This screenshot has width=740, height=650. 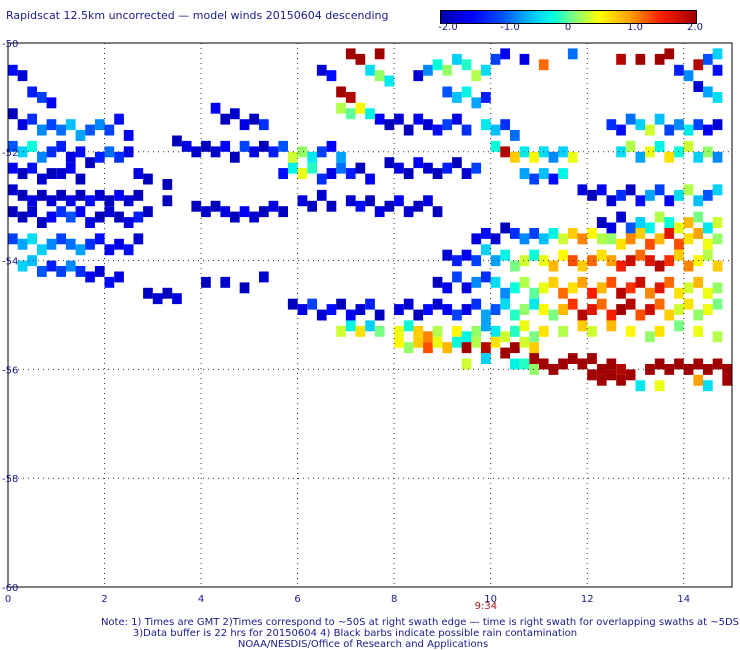 What do you see at coordinates (568, 27) in the screenshot?
I see `colorbar-label: 0` at bounding box center [568, 27].